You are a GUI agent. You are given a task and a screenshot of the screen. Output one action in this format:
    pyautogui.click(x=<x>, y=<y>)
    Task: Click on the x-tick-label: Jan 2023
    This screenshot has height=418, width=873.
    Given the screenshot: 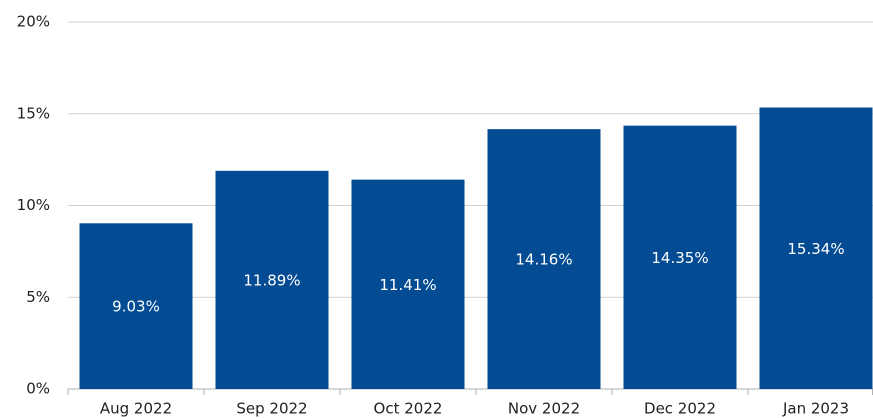 What is the action you would take?
    pyautogui.click(x=815, y=409)
    